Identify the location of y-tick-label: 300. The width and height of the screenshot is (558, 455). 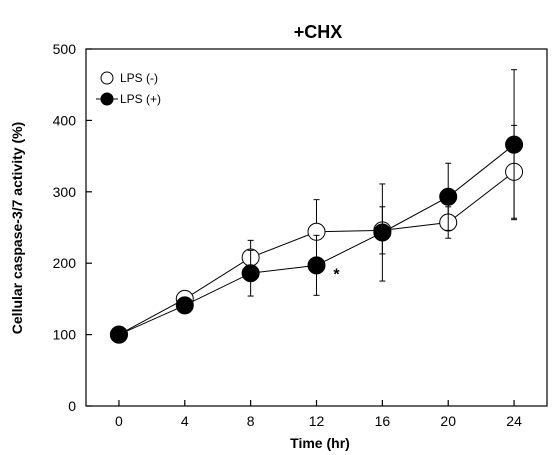
(65, 192).